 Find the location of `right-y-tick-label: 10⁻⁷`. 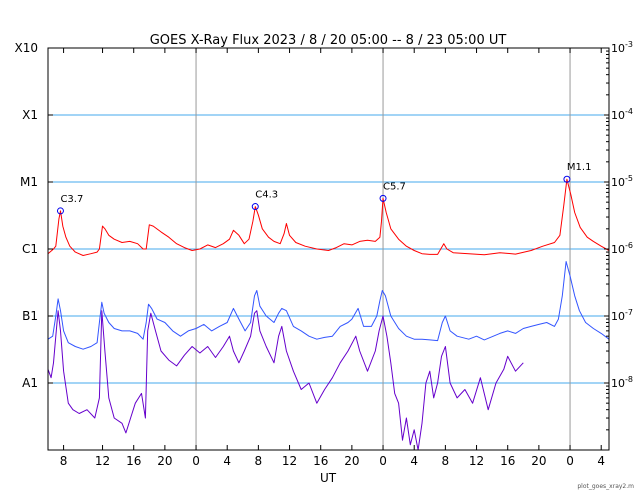

right-y-tick-label: 10⁻⁷ is located at coordinates (622, 315).